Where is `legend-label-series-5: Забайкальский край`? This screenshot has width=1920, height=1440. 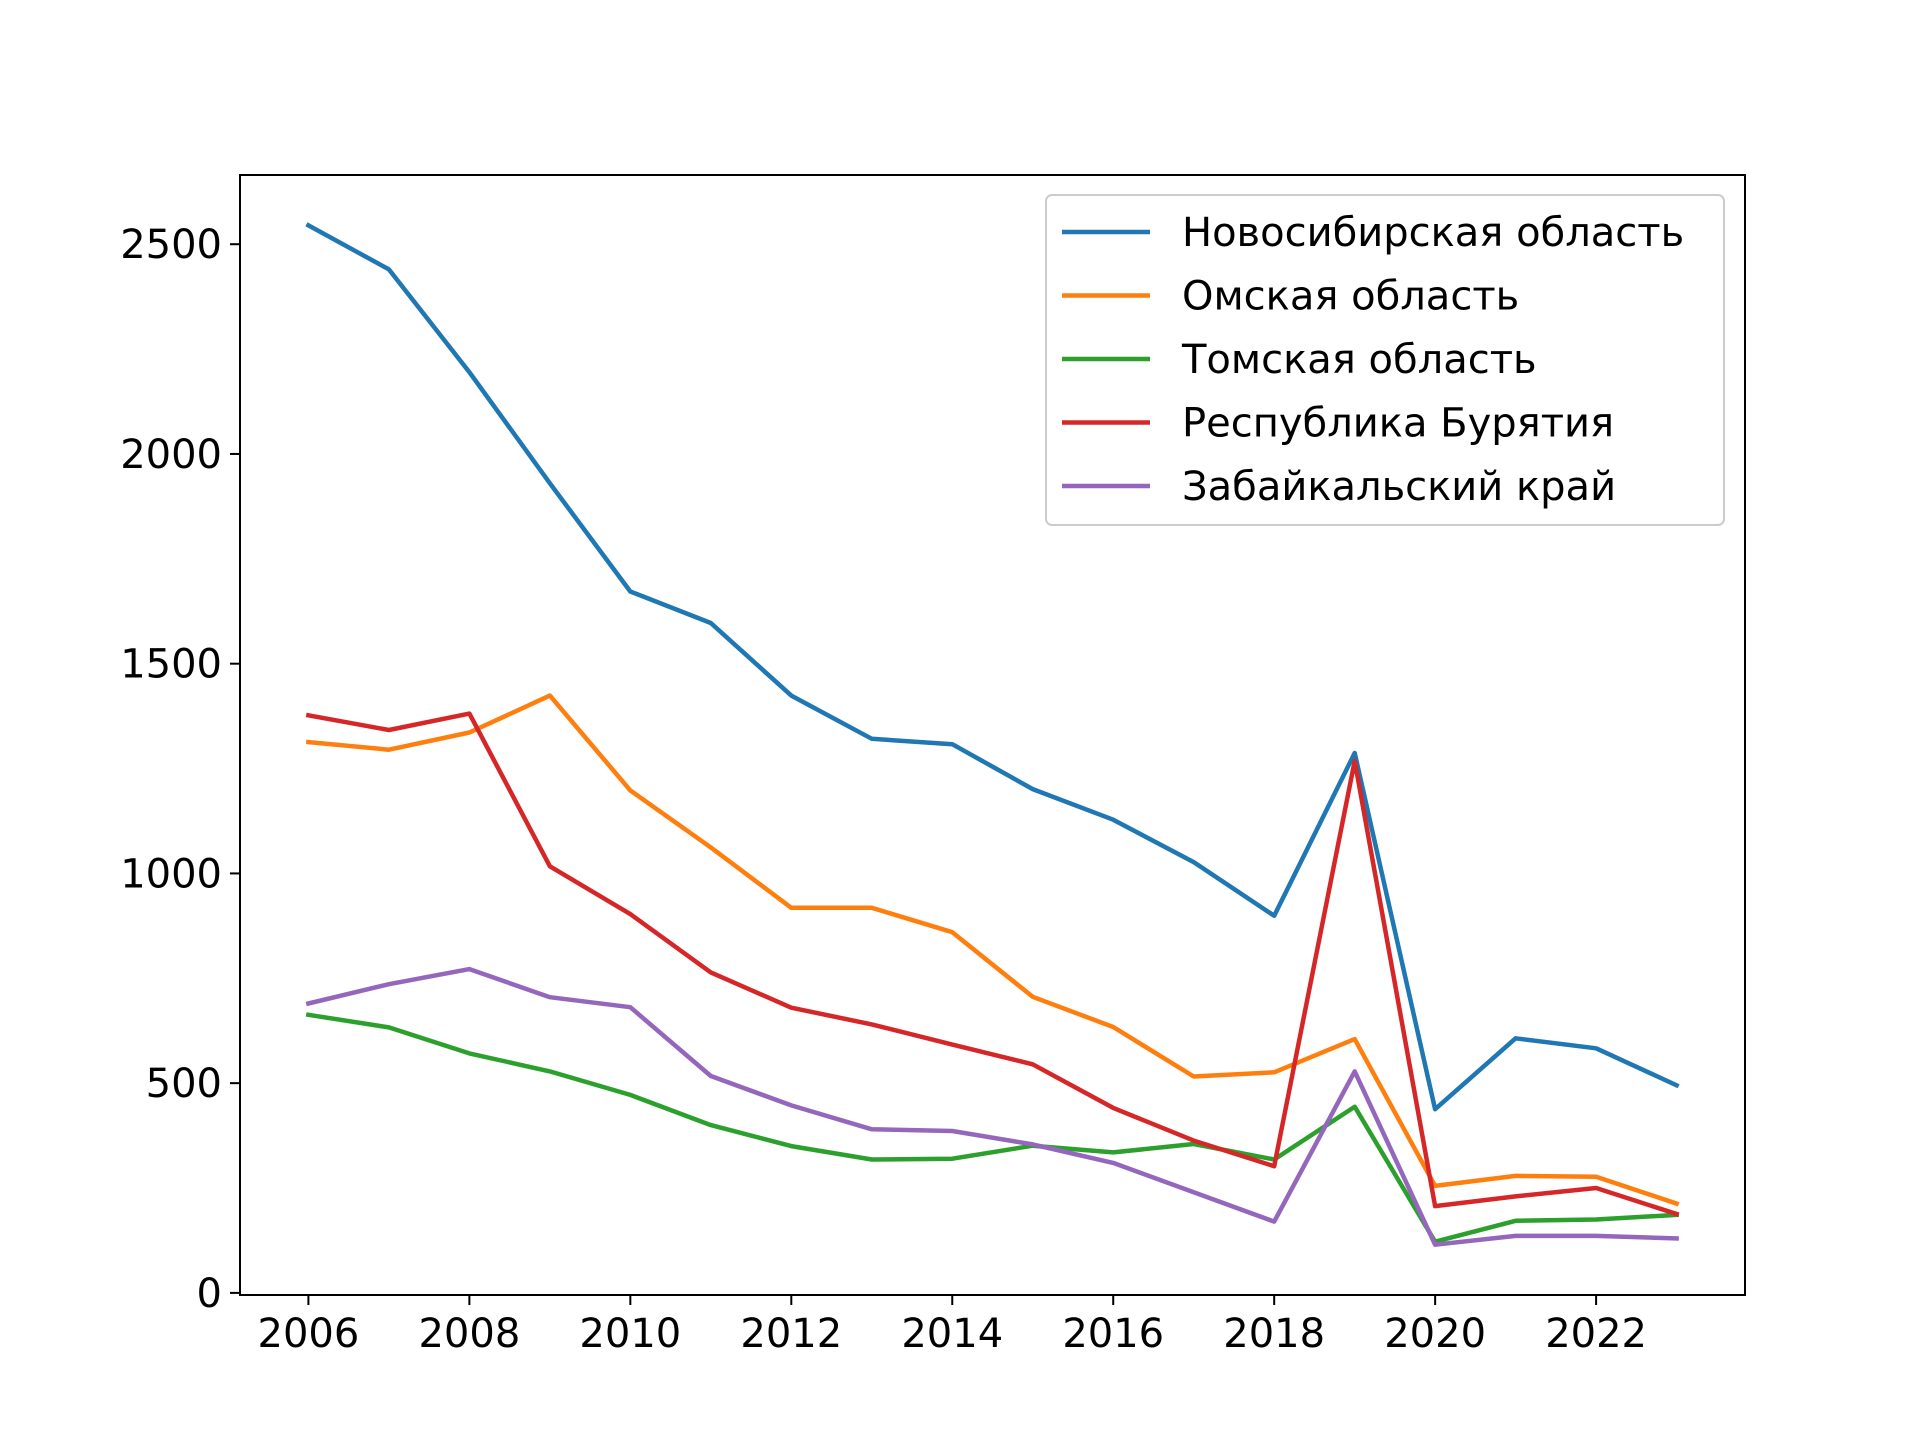 legend-label-series-5: Забайкальский край is located at coordinates (1399, 487).